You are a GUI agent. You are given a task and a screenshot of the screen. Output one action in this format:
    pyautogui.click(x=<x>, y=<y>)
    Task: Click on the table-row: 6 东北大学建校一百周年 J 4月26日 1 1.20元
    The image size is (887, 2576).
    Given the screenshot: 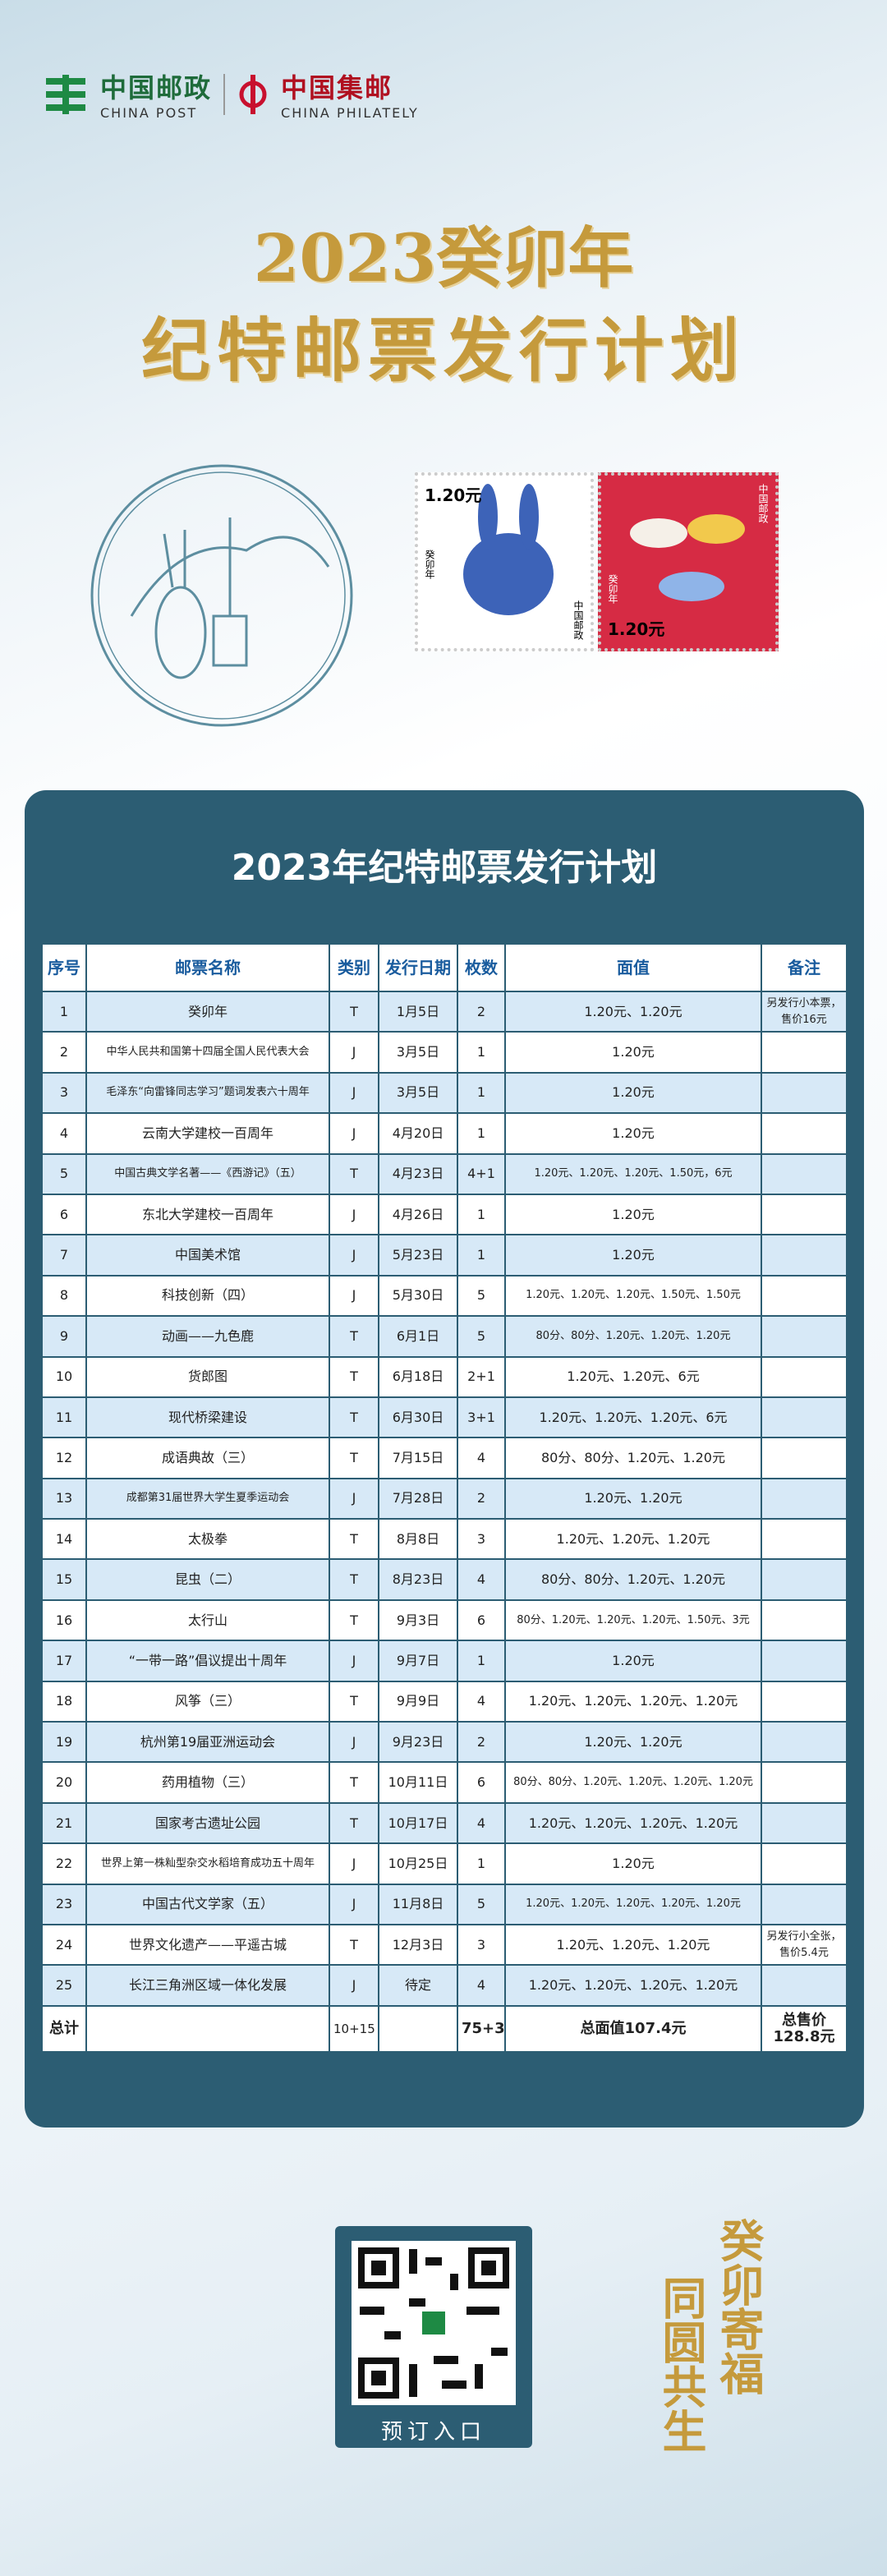 What is the action you would take?
    pyautogui.click(x=445, y=1215)
    